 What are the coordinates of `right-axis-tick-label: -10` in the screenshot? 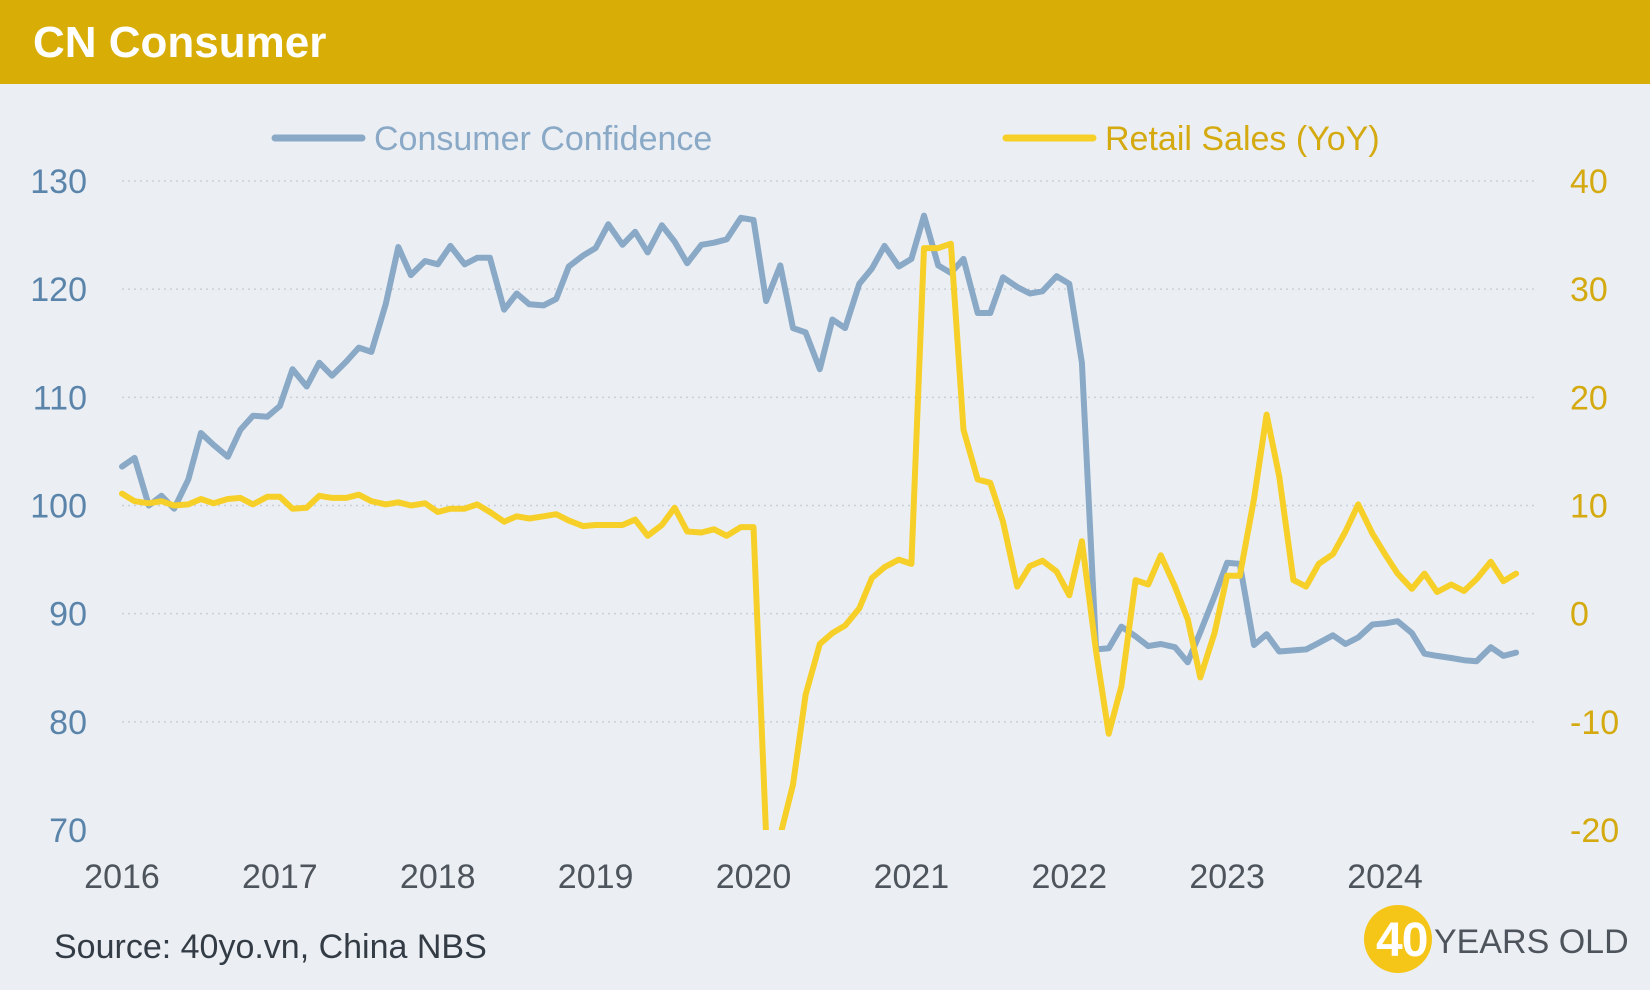 It's located at (1594, 723).